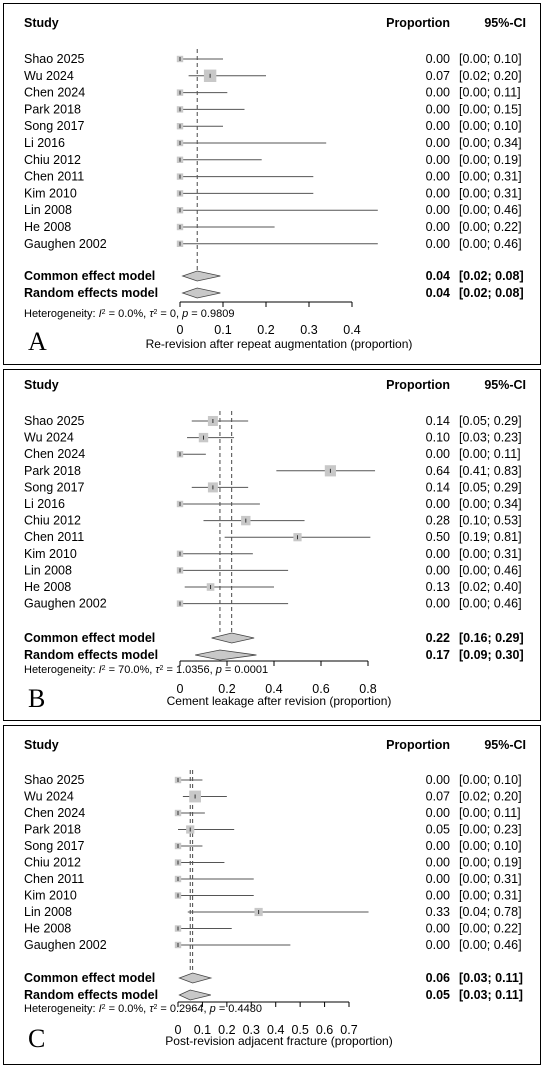  Describe the element at coordinates (438, 421) in the screenshot. I see `study-proportion: 0.14` at that location.